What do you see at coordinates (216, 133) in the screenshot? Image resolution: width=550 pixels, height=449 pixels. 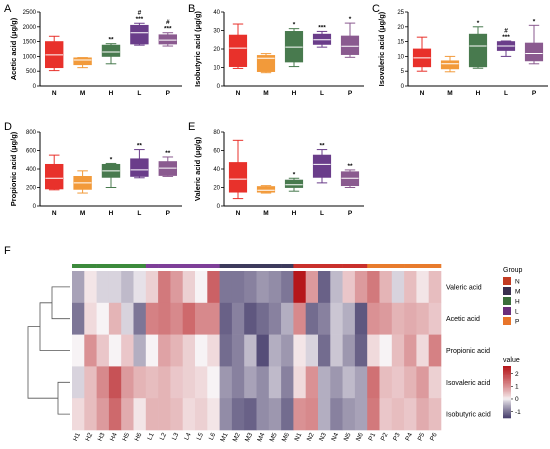 I see `y-tick-label: 80` at bounding box center [216, 133].